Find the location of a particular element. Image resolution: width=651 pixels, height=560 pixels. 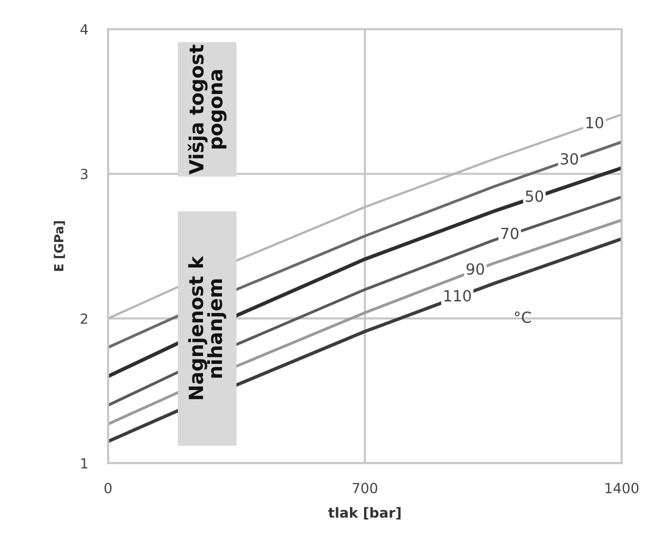

series-label: 90 is located at coordinates (475, 269).